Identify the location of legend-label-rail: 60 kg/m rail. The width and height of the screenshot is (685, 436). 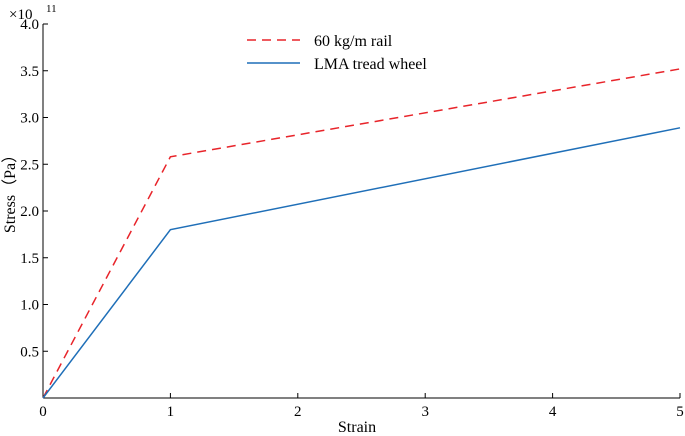
(353, 41).